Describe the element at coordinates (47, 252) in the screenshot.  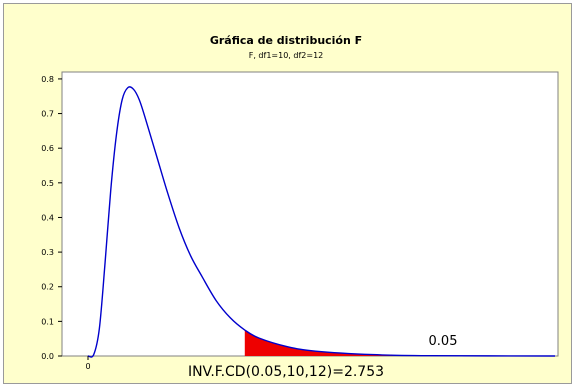
I see `y-tick-label: 0.3` at that location.